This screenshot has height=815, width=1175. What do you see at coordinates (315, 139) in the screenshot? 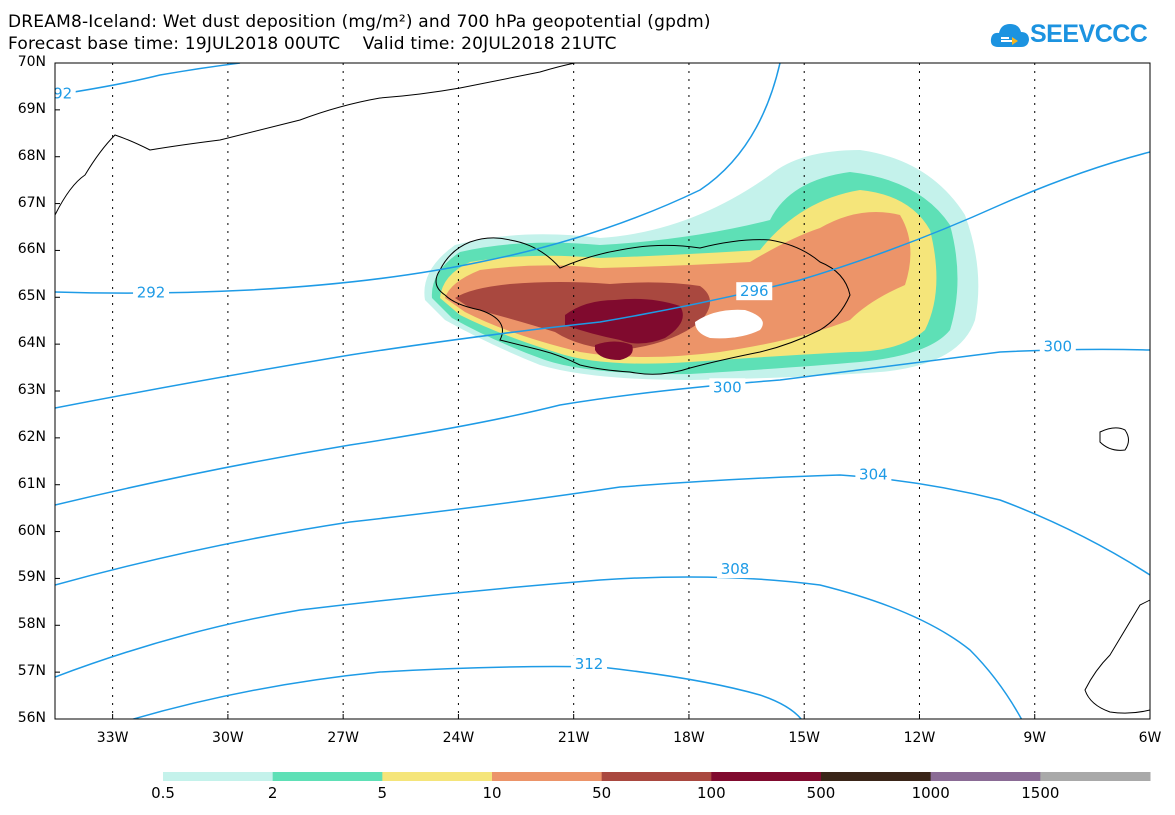
I see `greenland-coast` at bounding box center [315, 139].